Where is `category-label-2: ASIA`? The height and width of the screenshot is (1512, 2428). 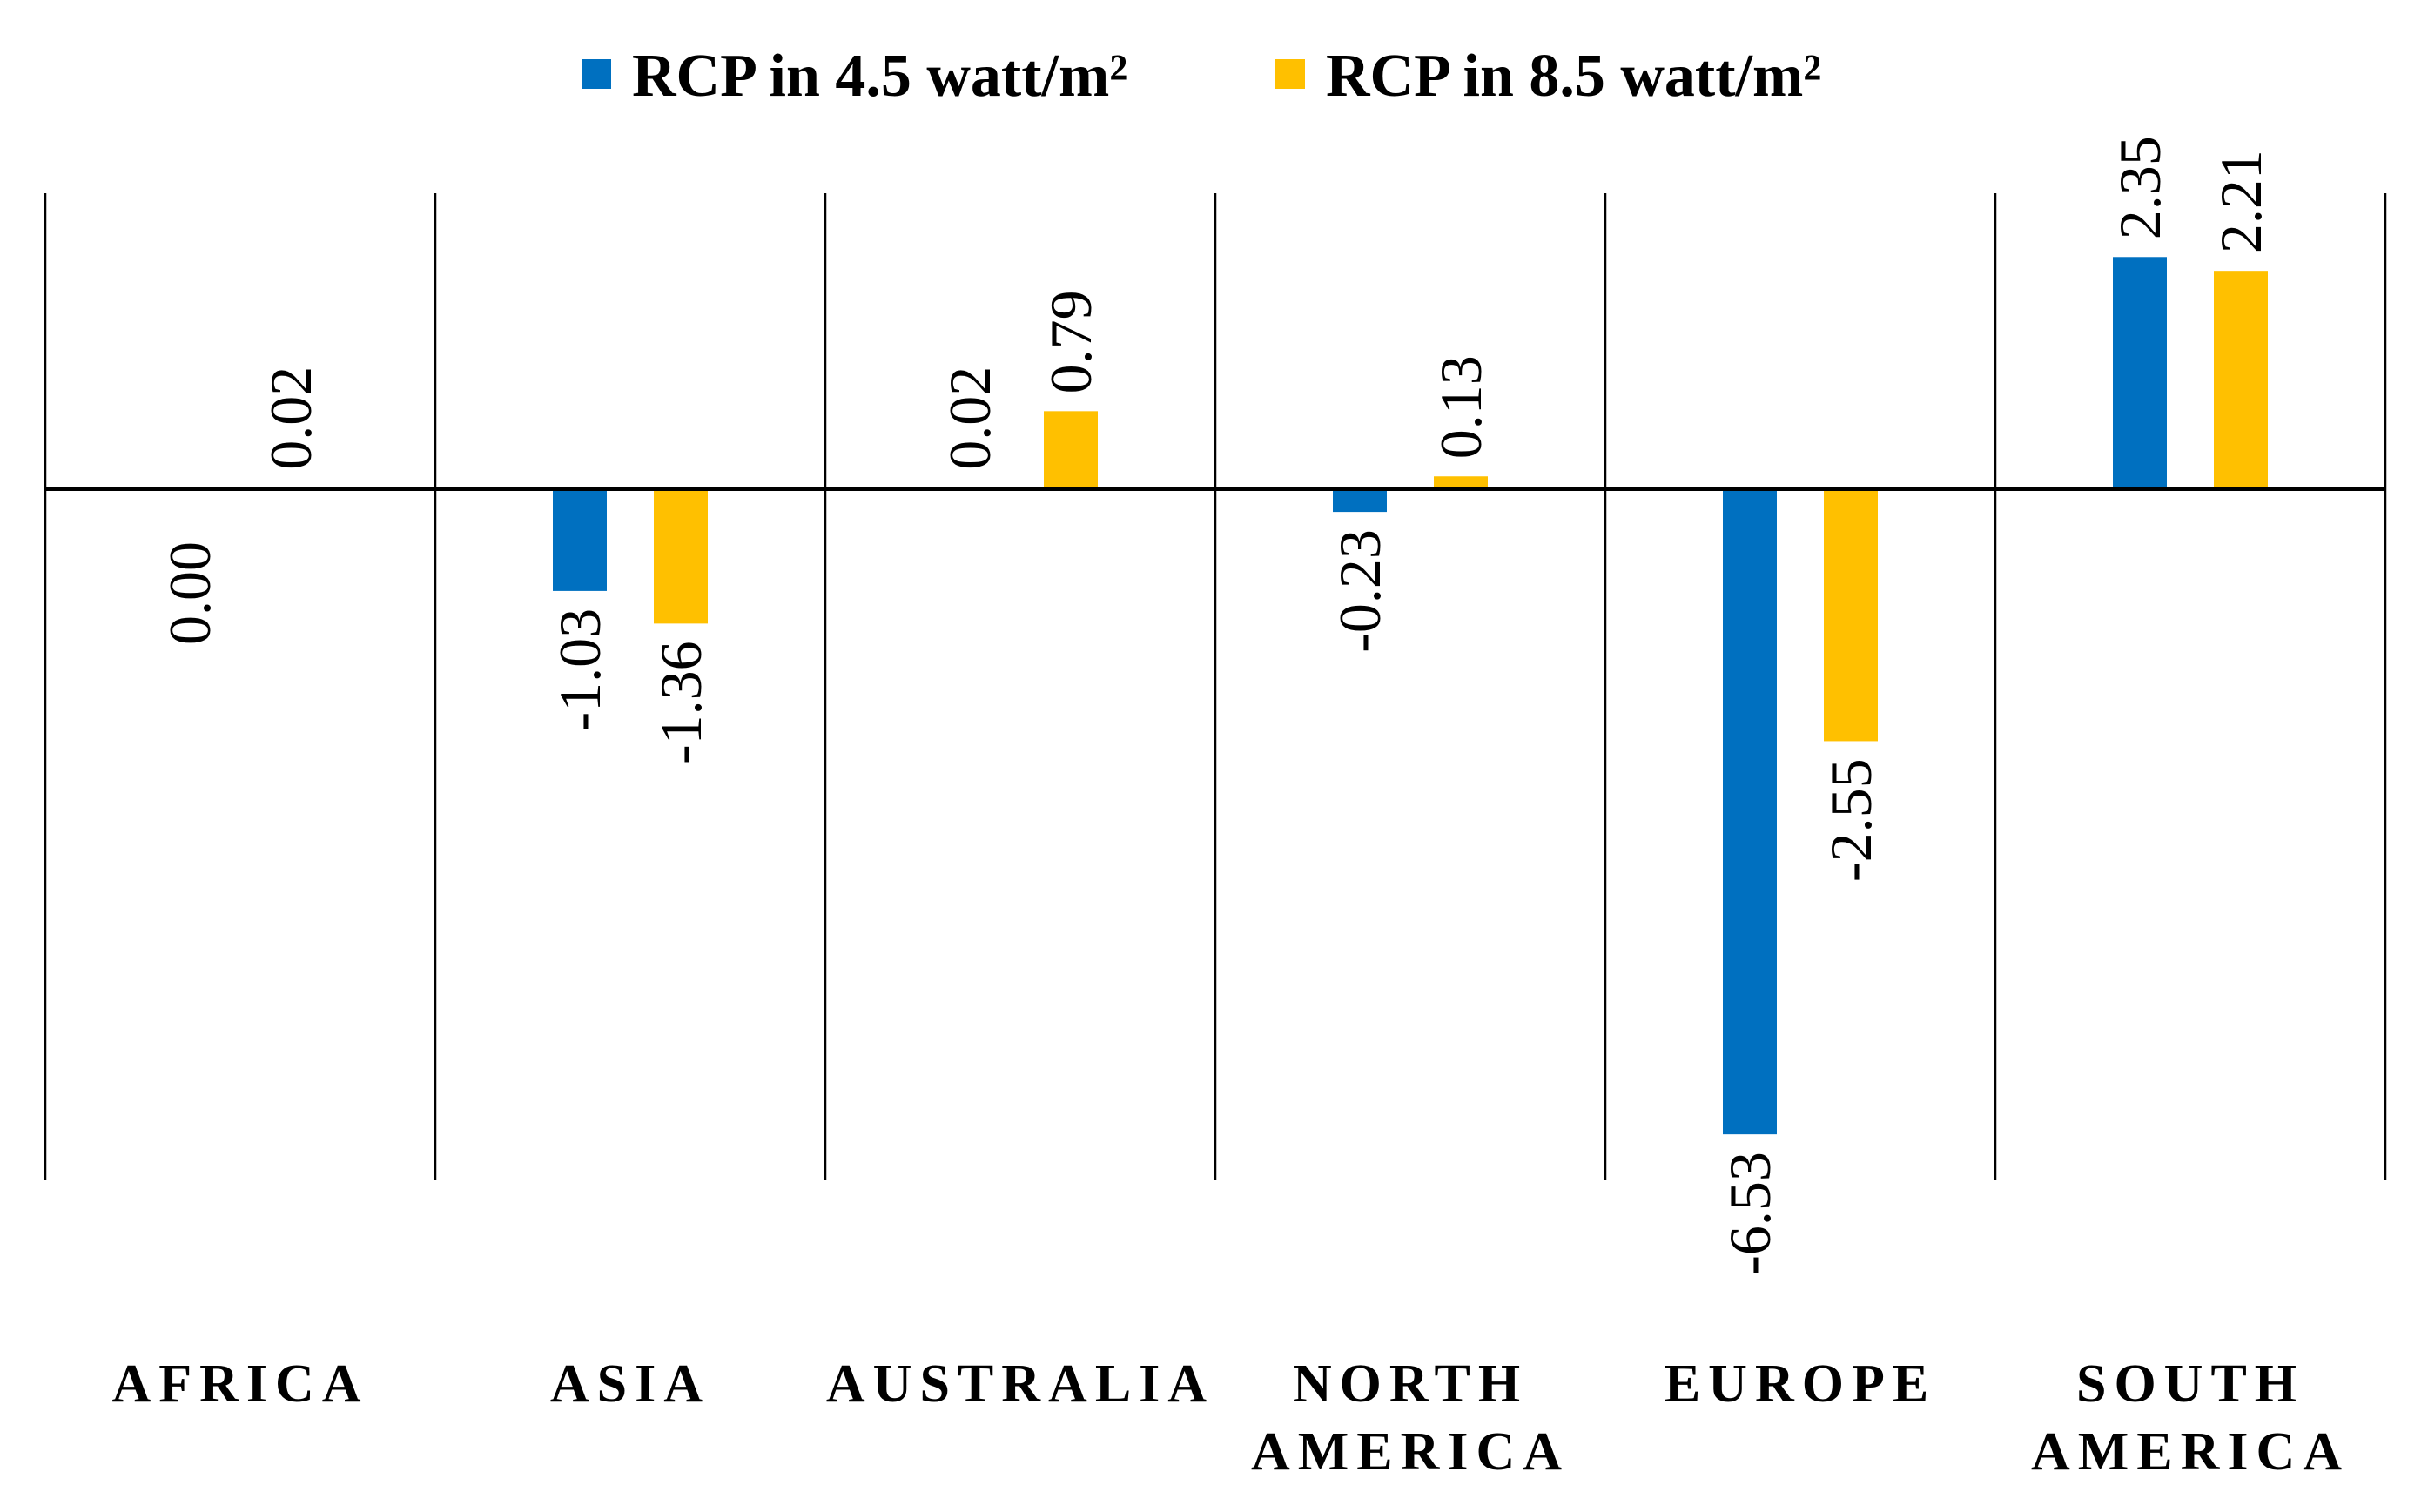
category-label-2: ASIA is located at coordinates (630, 1384).